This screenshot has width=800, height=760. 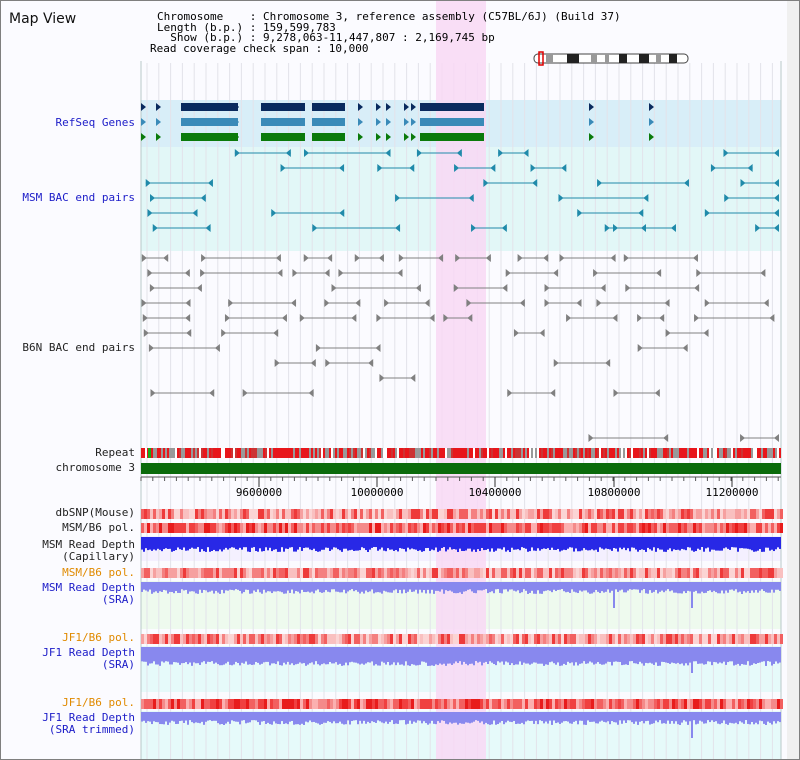 What do you see at coordinates (98, 702) in the screenshot?
I see `track-label-jf1-b6-pol-trimmed: JF1/B6 pol.` at bounding box center [98, 702].